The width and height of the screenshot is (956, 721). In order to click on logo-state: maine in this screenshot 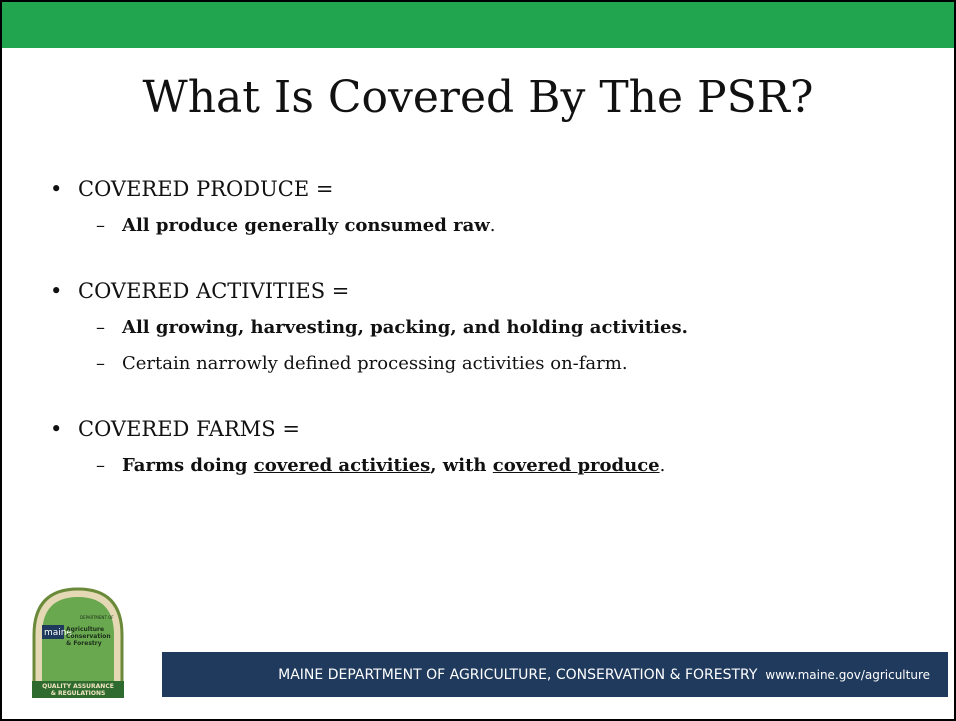, I will do `click(58, 633)`.